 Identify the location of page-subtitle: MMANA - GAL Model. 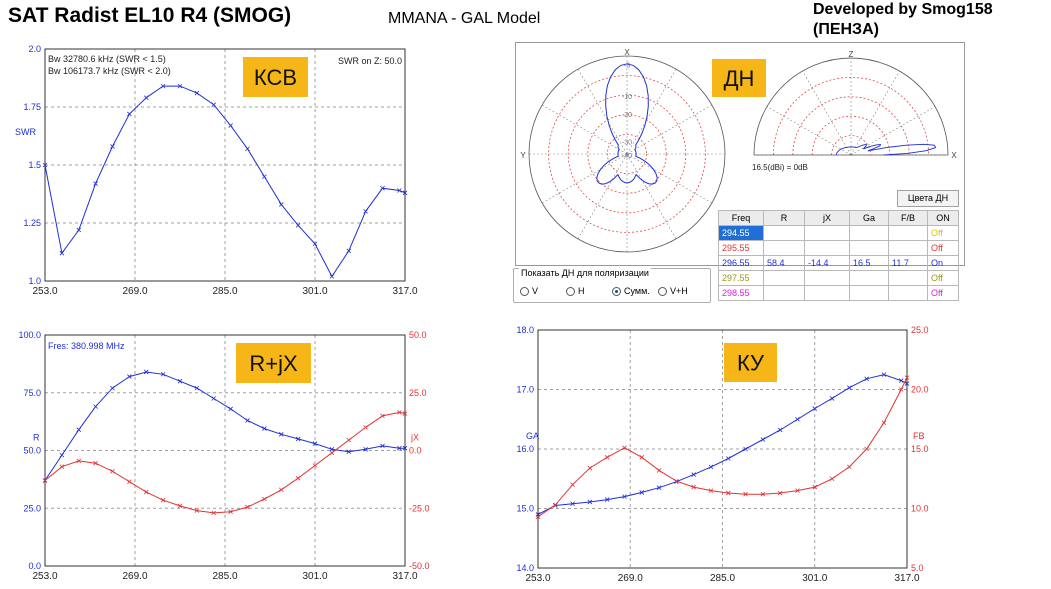
(464, 18).